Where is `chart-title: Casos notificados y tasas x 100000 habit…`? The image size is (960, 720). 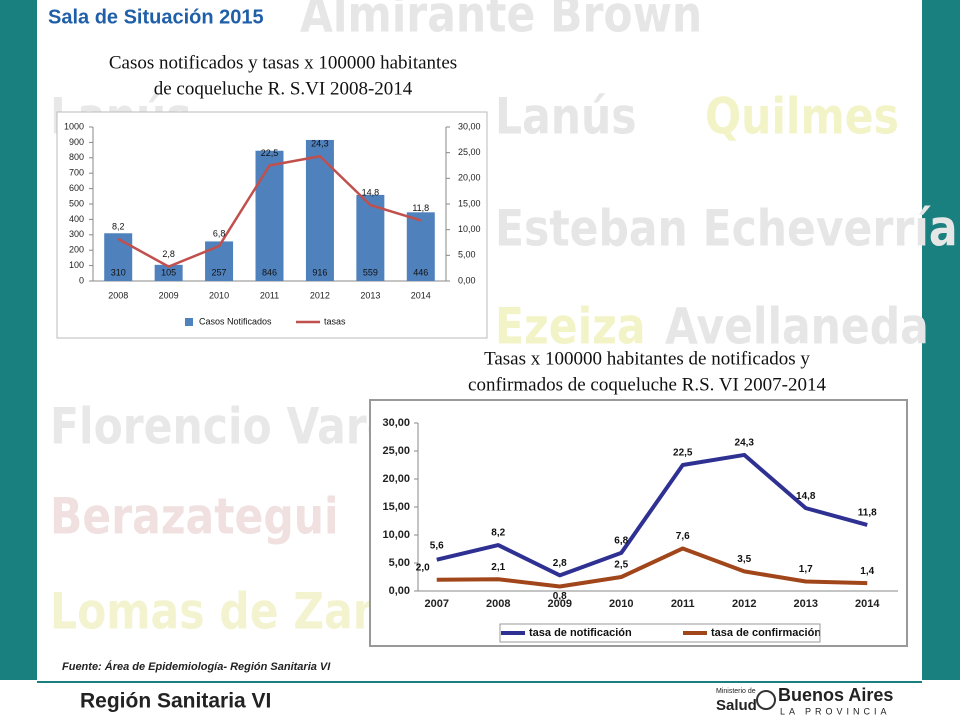
chart-title: Casos notificados y tasas x 100000 habit… is located at coordinates (283, 62).